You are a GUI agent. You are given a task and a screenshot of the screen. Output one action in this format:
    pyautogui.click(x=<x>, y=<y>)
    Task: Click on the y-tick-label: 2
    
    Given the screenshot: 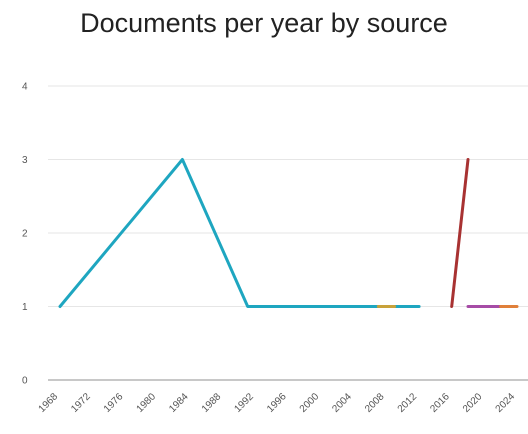 What is the action you would take?
    pyautogui.click(x=25, y=234)
    